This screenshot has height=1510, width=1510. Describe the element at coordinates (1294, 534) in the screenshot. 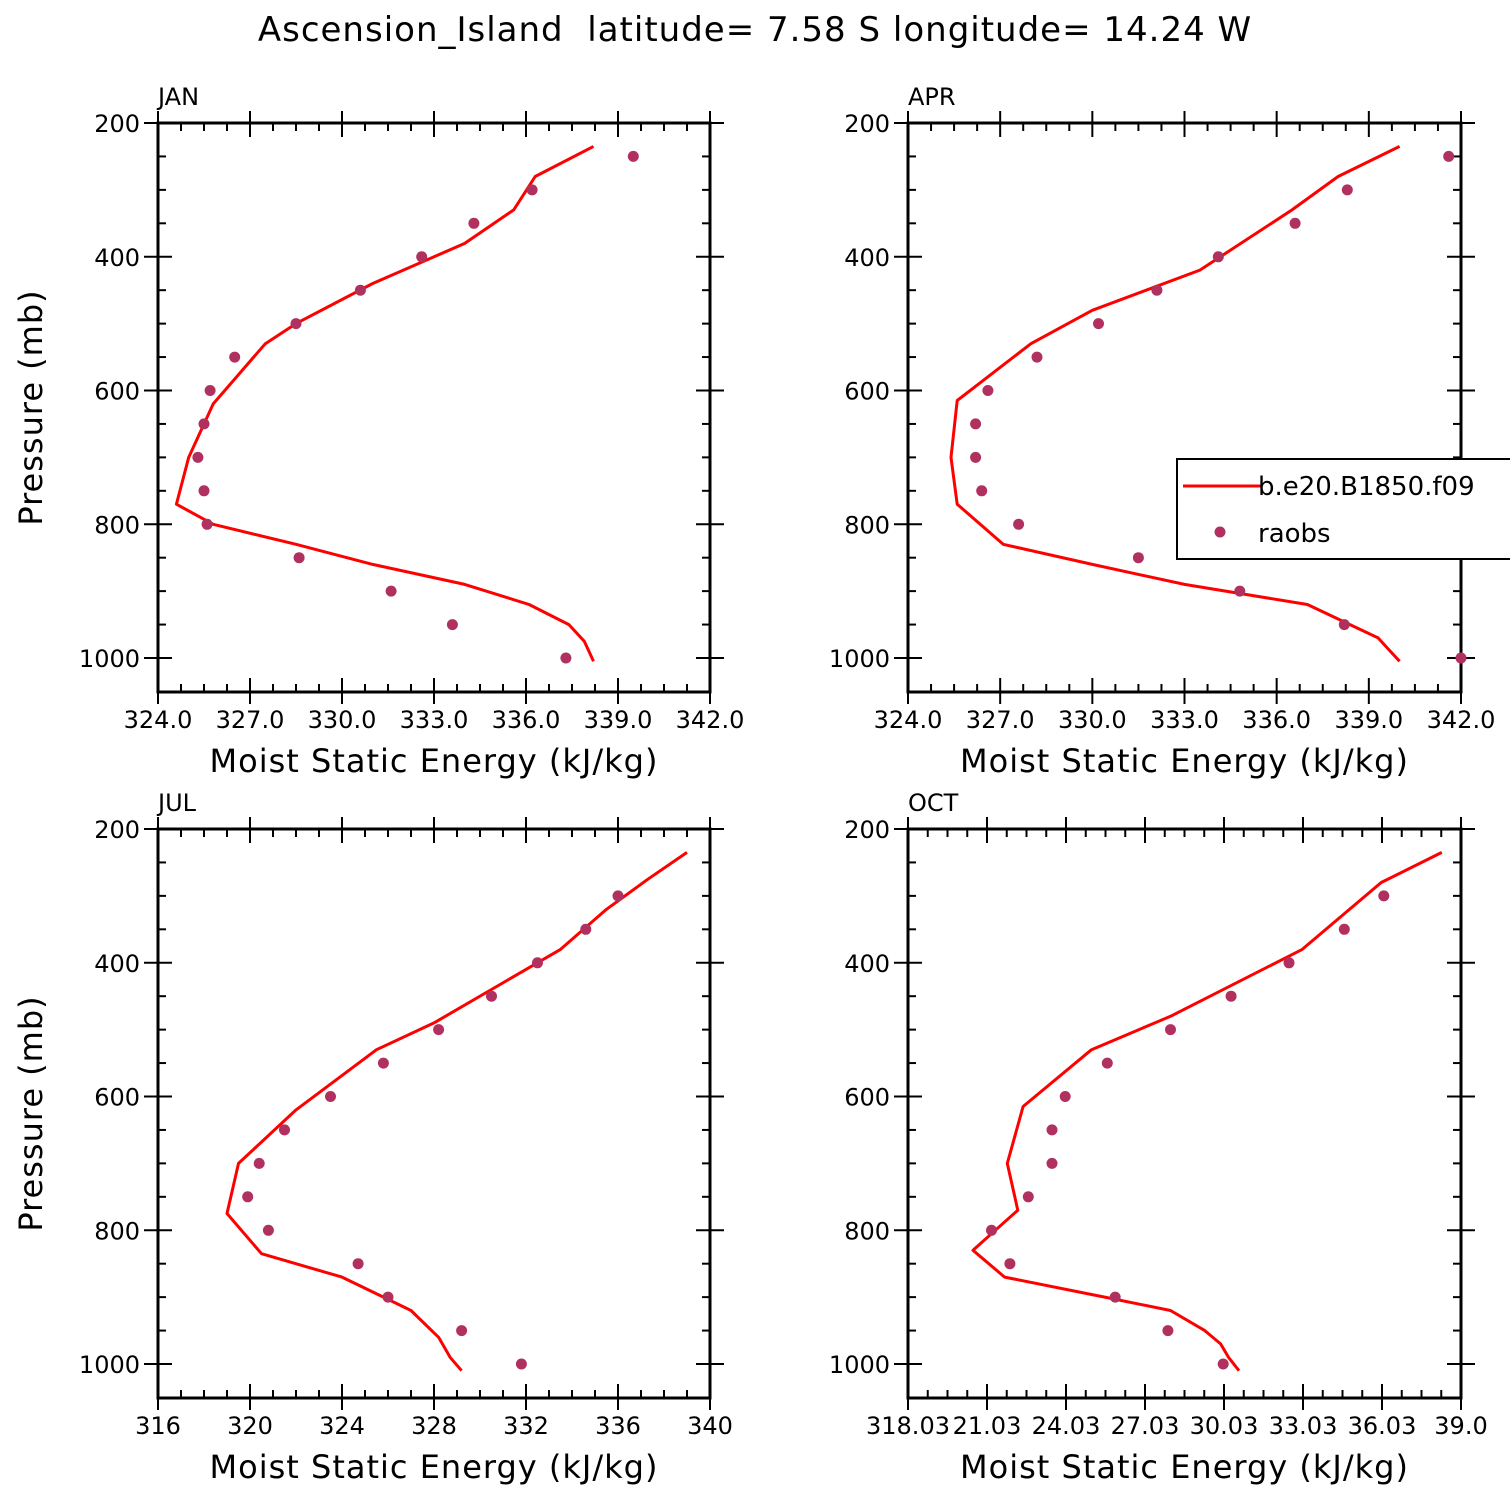

I see `legend-obs-label: raobs` at that location.